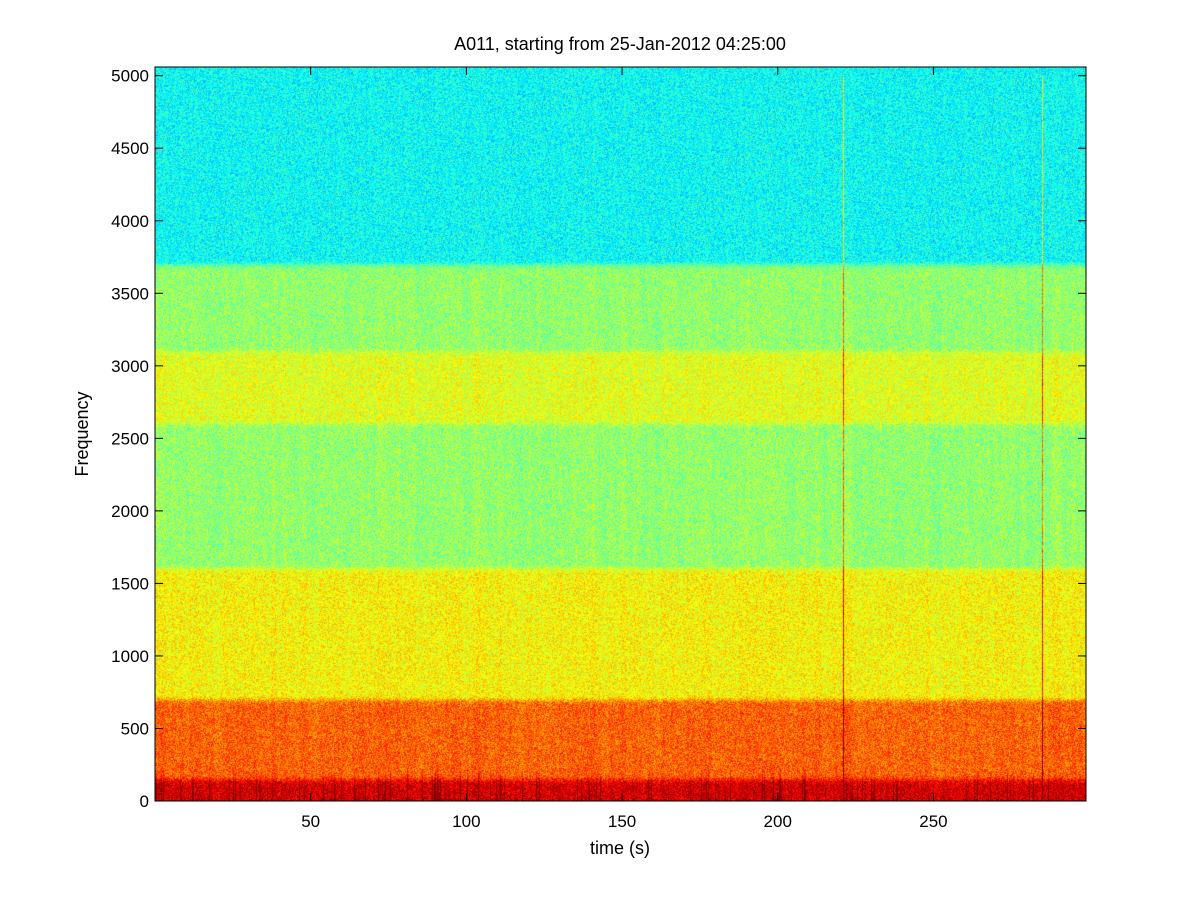 The height and width of the screenshot is (900, 1200). What do you see at coordinates (622, 821) in the screenshot?
I see `x-tick-label: 150` at bounding box center [622, 821].